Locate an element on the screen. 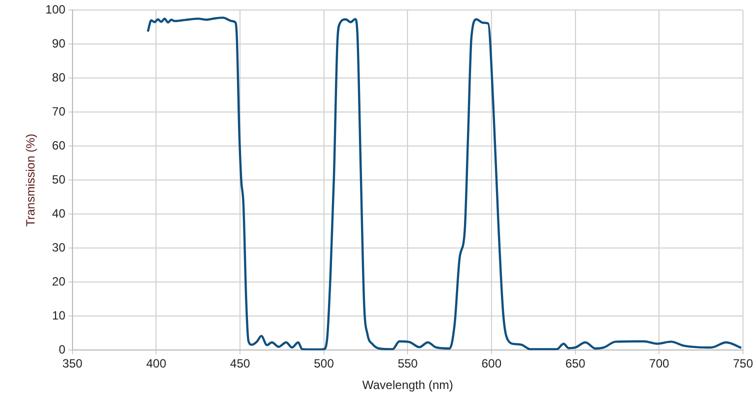 This screenshot has width=756, height=399. x-tick-label: 600 is located at coordinates (492, 363).